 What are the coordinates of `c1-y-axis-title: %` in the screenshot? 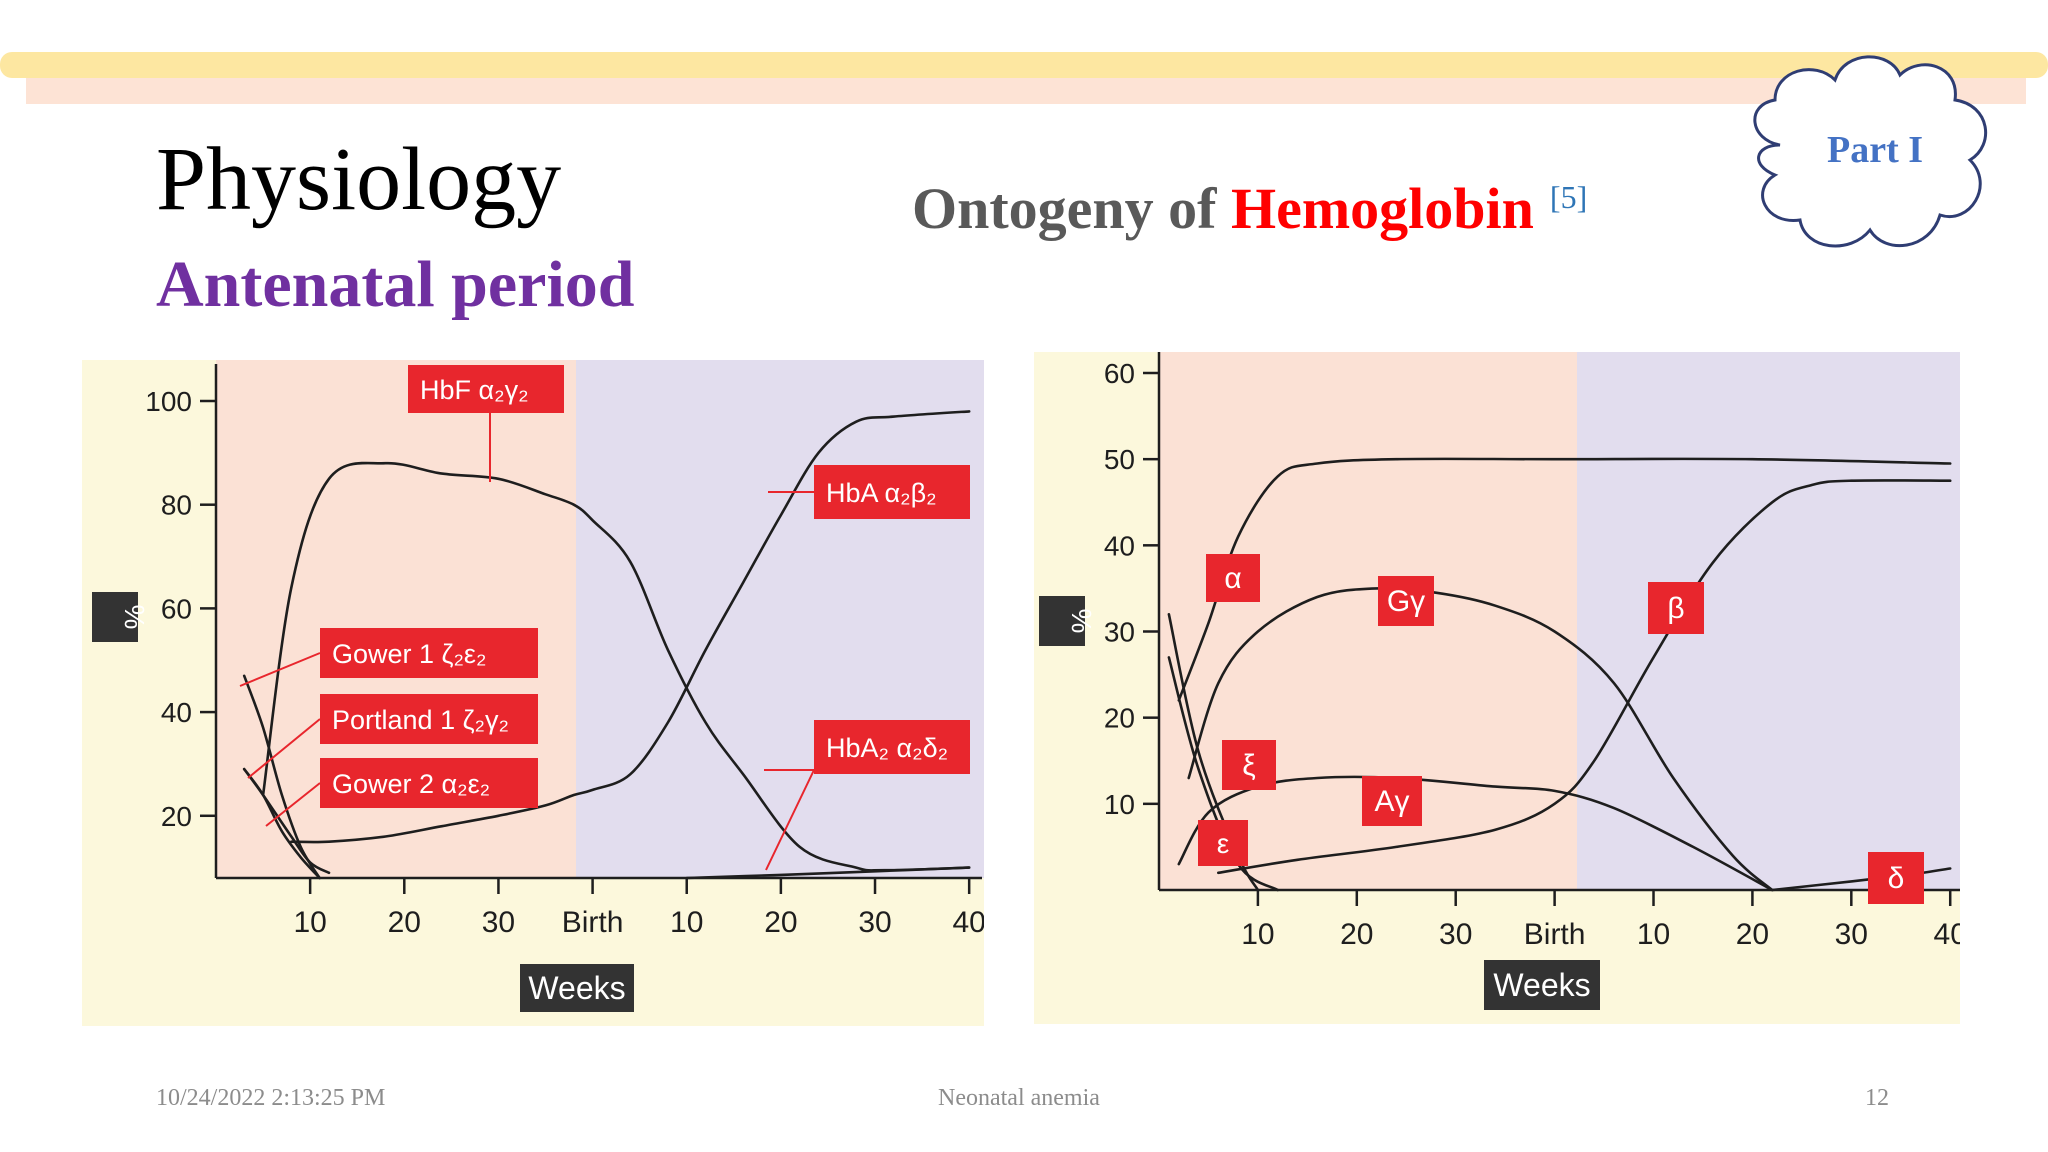 It's located at (134, 617).